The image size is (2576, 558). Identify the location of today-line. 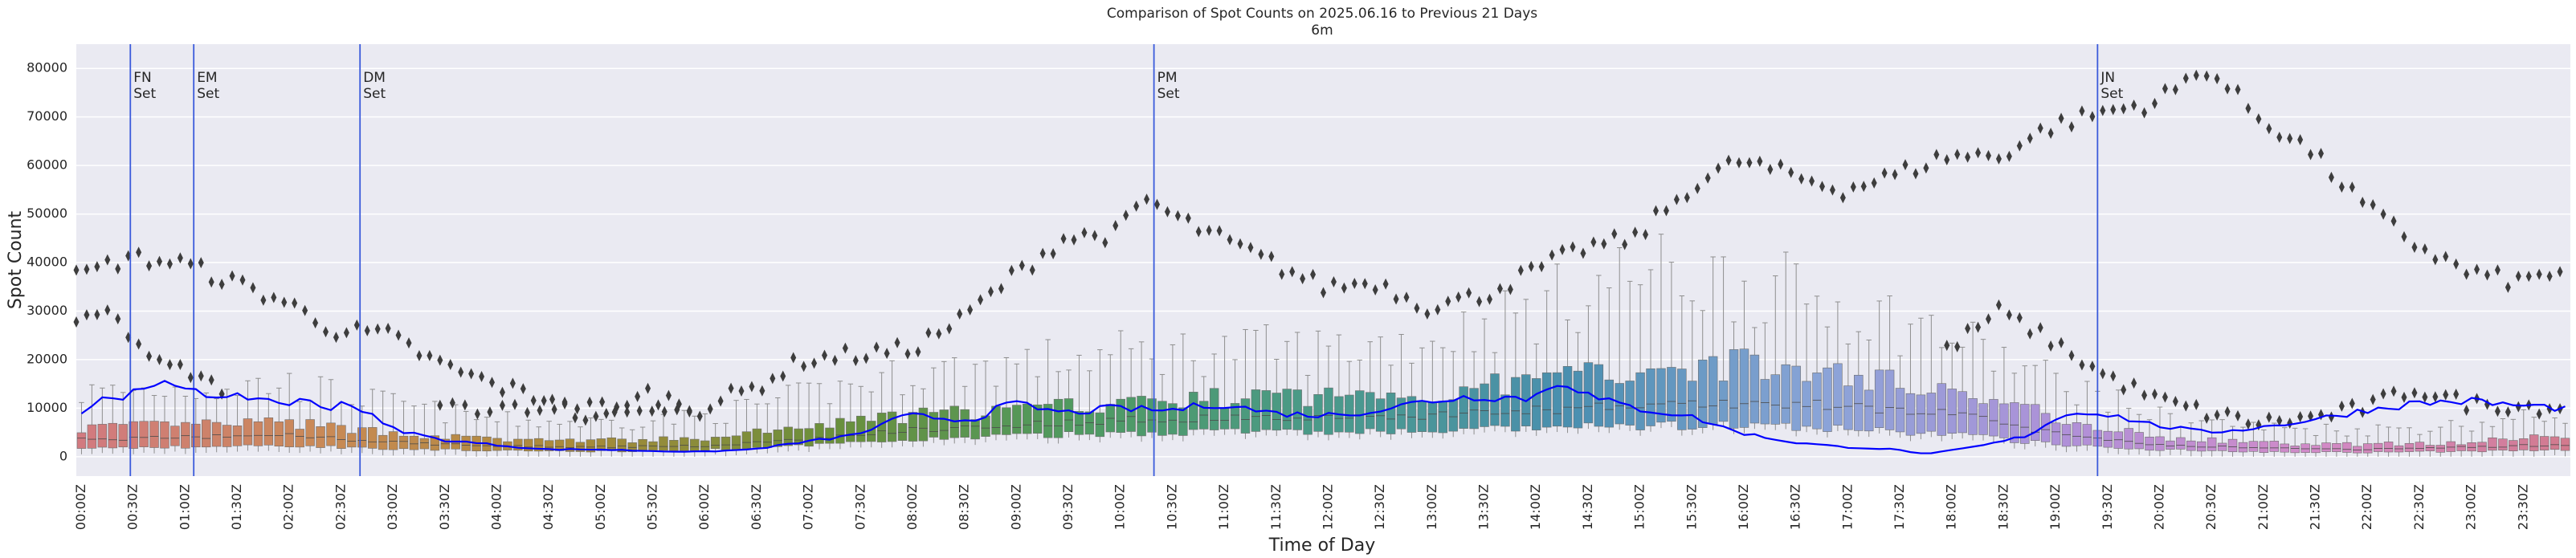
(1323, 417).